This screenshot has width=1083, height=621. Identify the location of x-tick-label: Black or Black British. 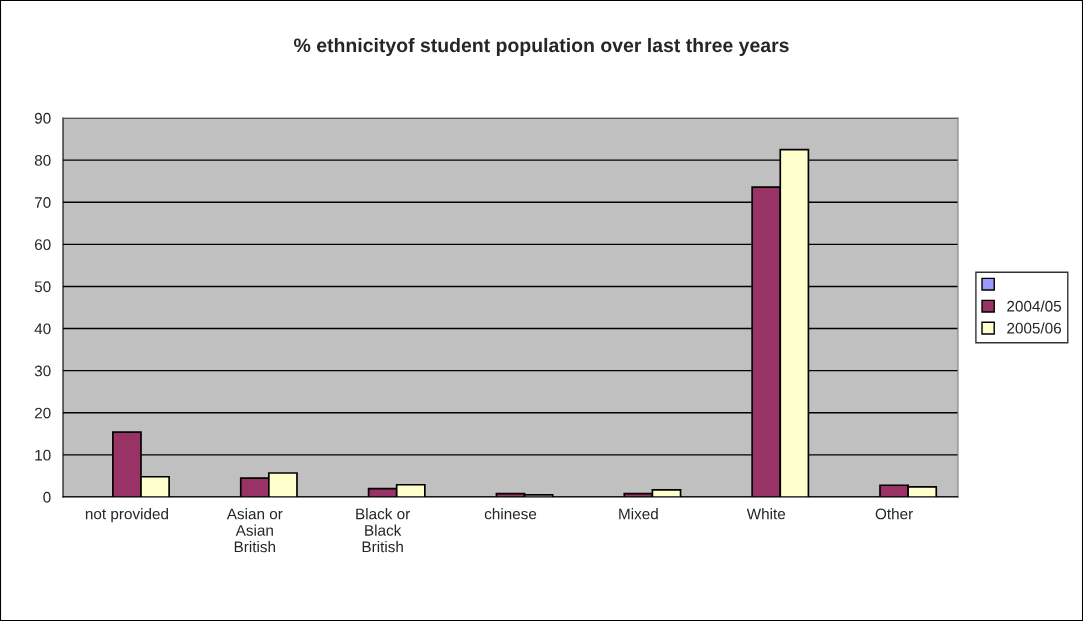
(383, 530).